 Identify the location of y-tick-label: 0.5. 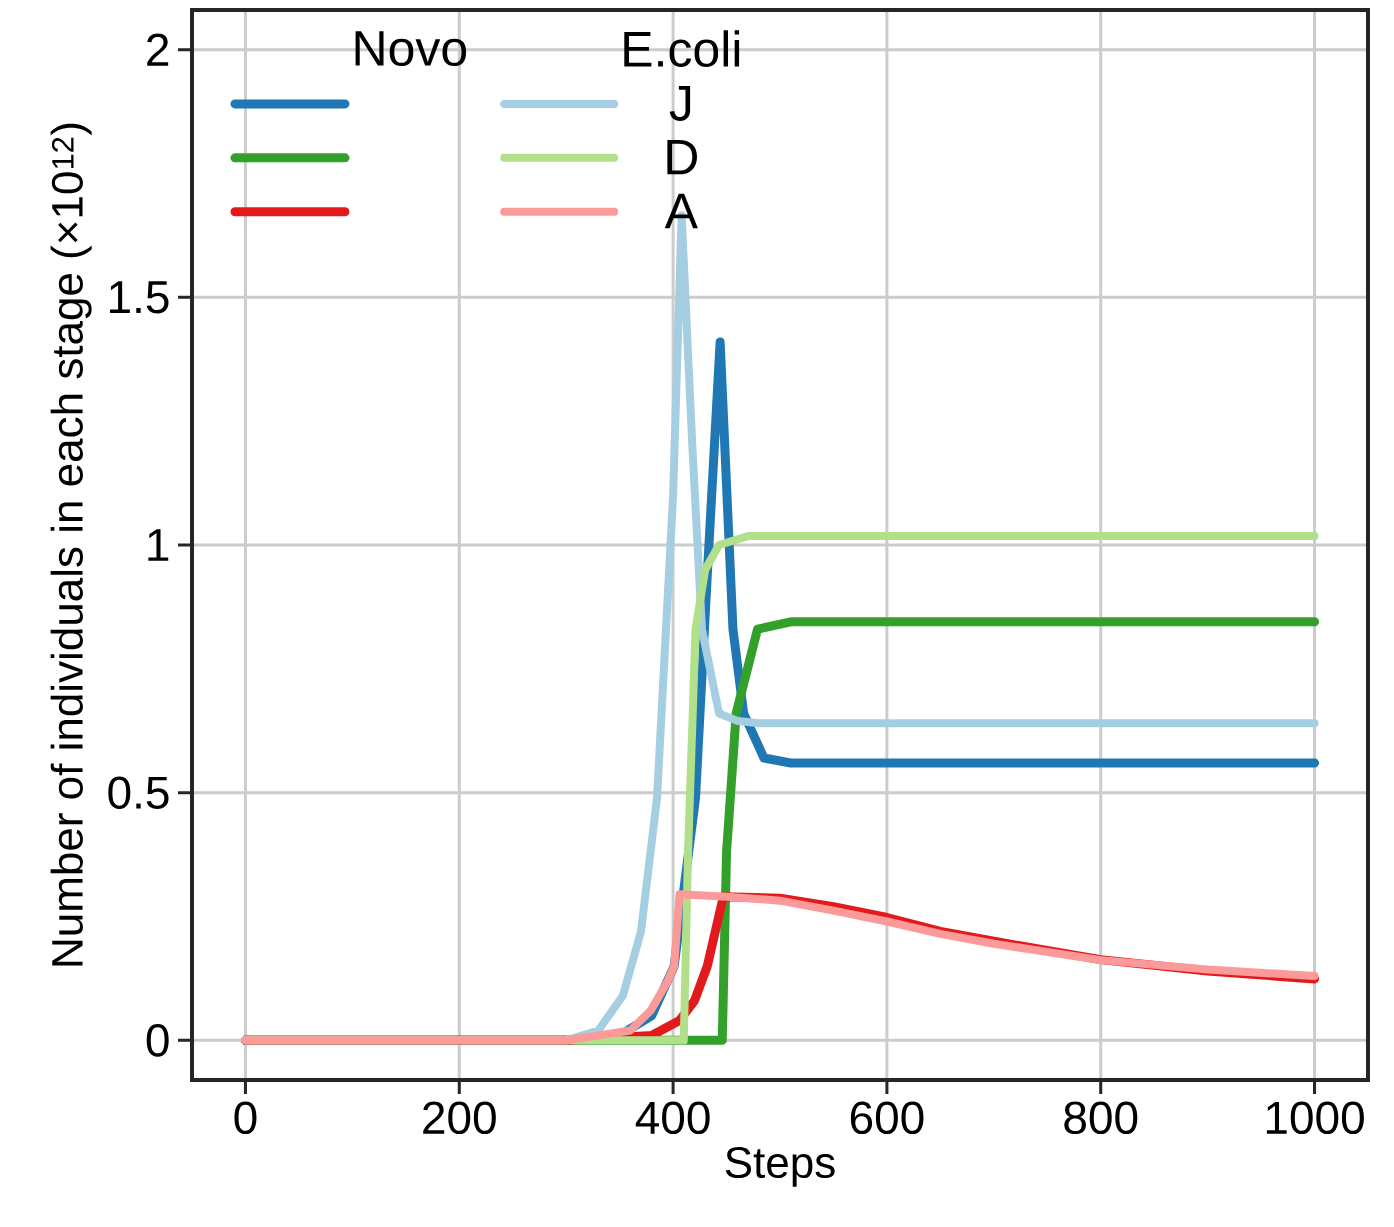
(138, 792).